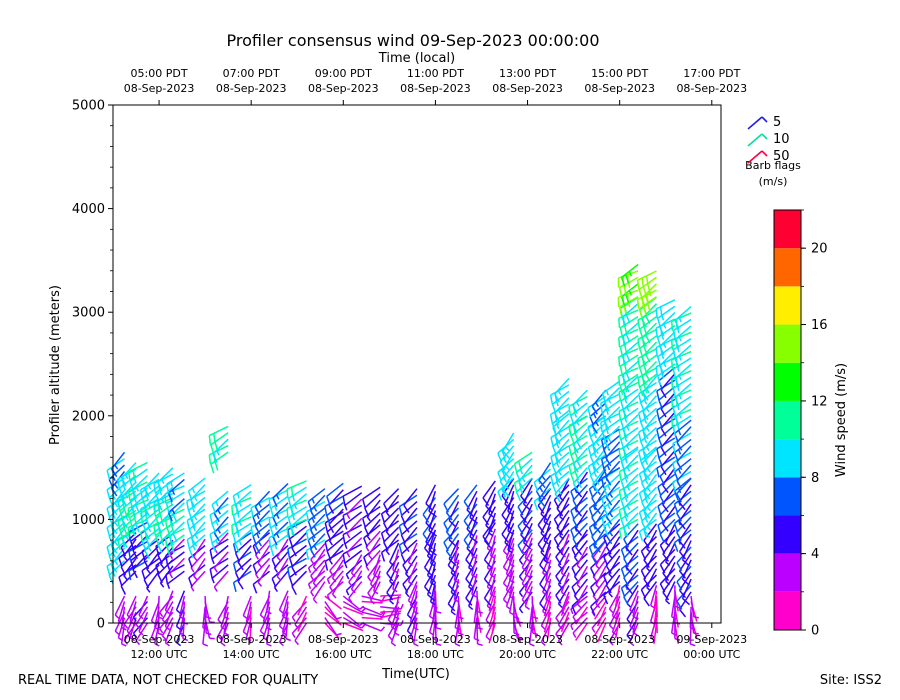 The height and width of the screenshot is (700, 900). I want to click on colorbar-tick-label: 20, so click(819, 249).